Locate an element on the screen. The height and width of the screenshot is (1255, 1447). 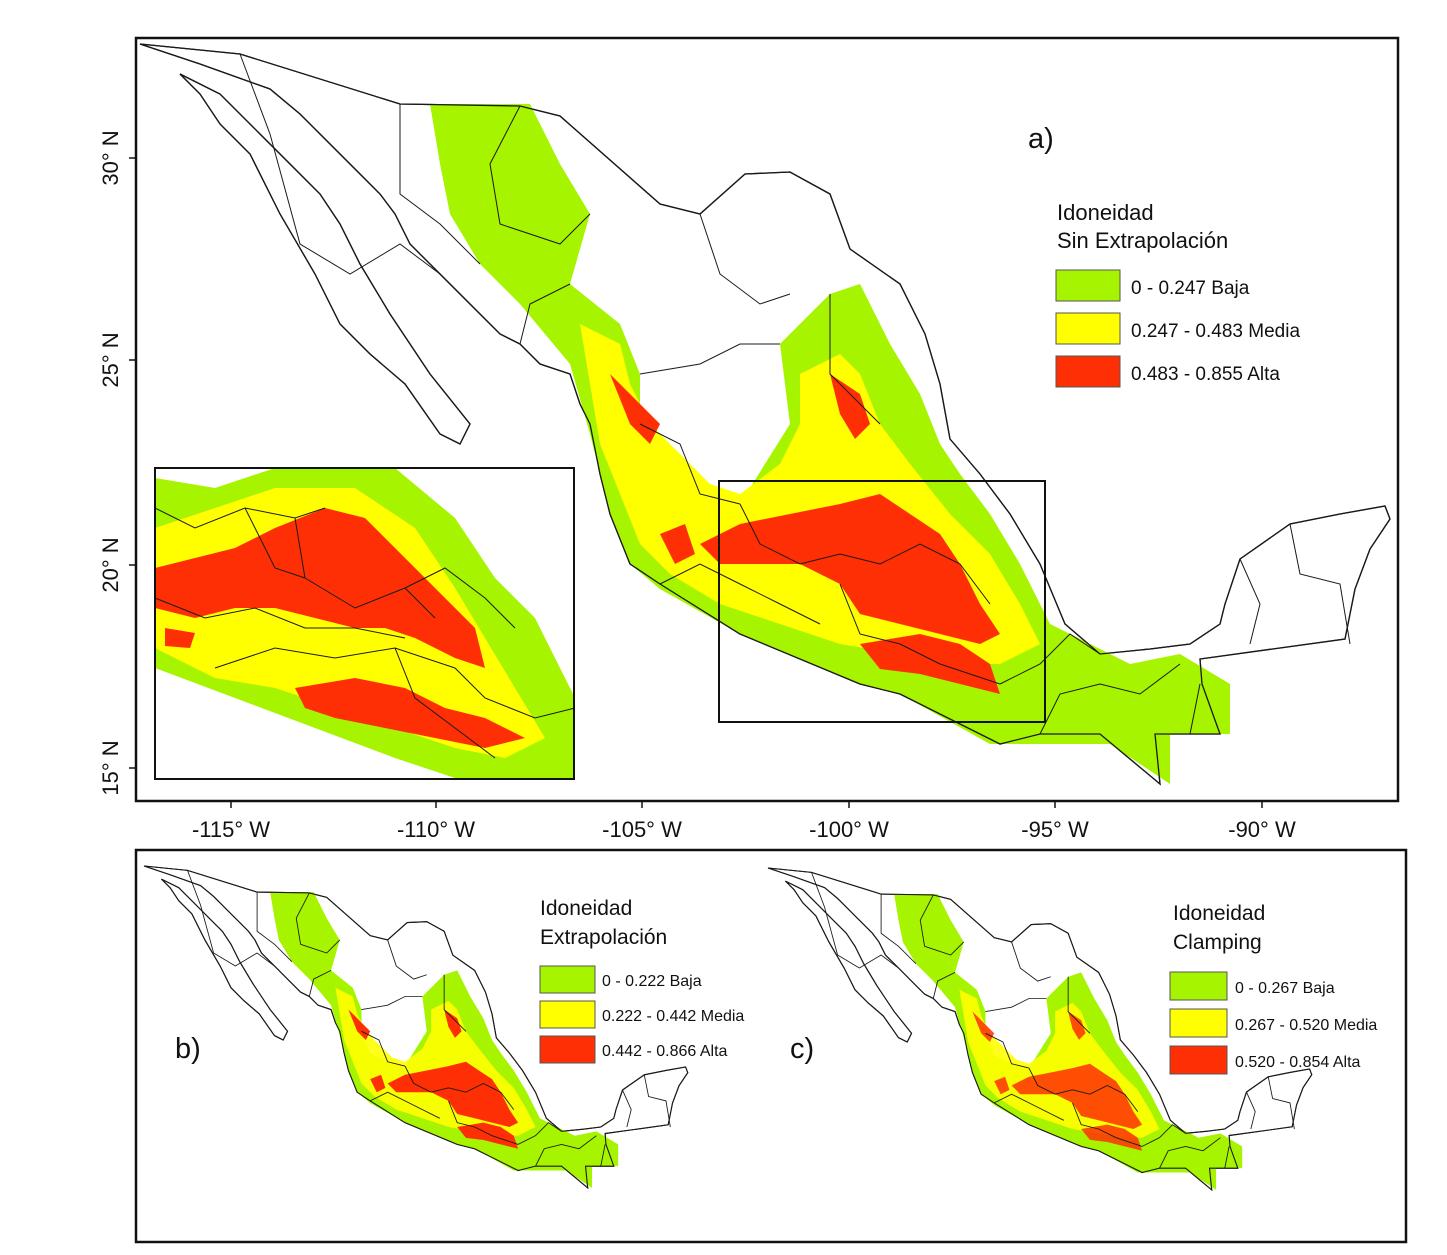
legend-a-item-high: 0.483 - 0.855 Alta is located at coordinates (1205, 374).